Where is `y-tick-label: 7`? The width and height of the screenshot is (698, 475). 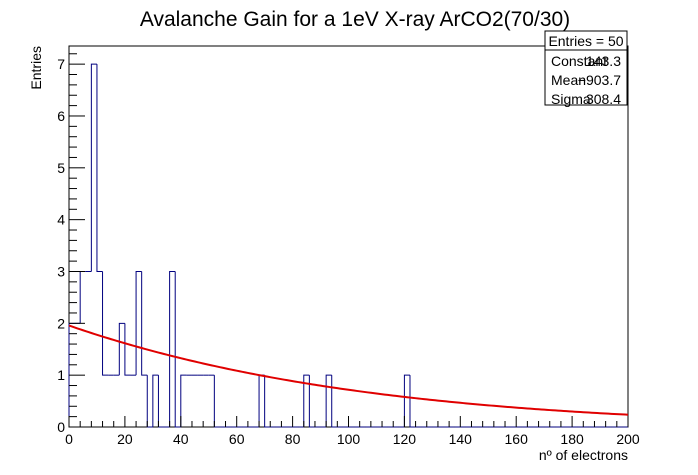
y-tick-label: 7 is located at coordinates (61, 64).